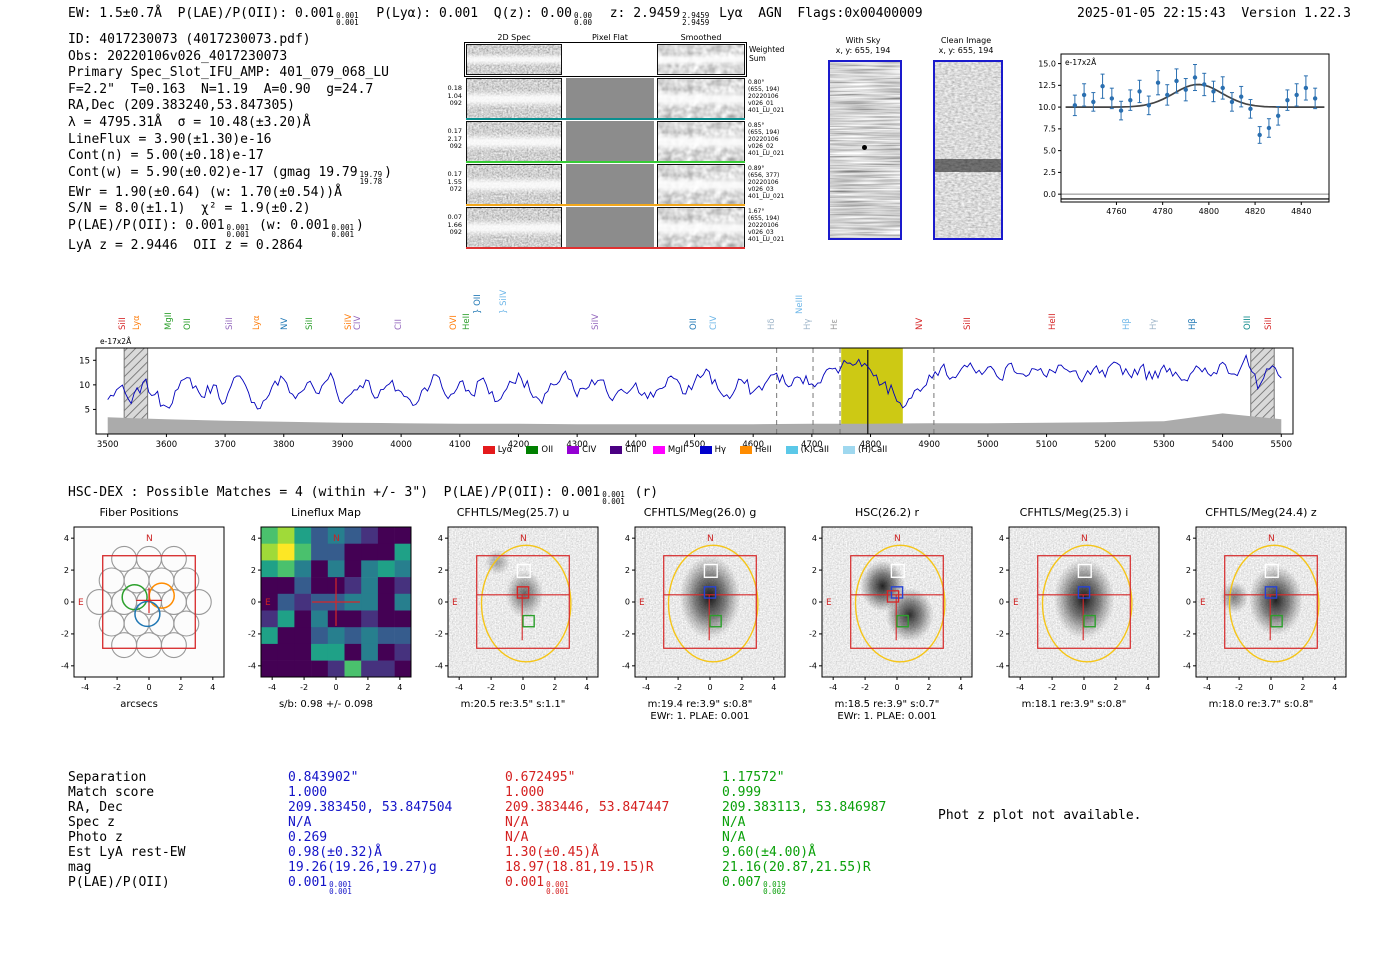 This screenshot has width=1400, height=953. I want to click on cutout-caption: arcsecs, so click(139, 704).